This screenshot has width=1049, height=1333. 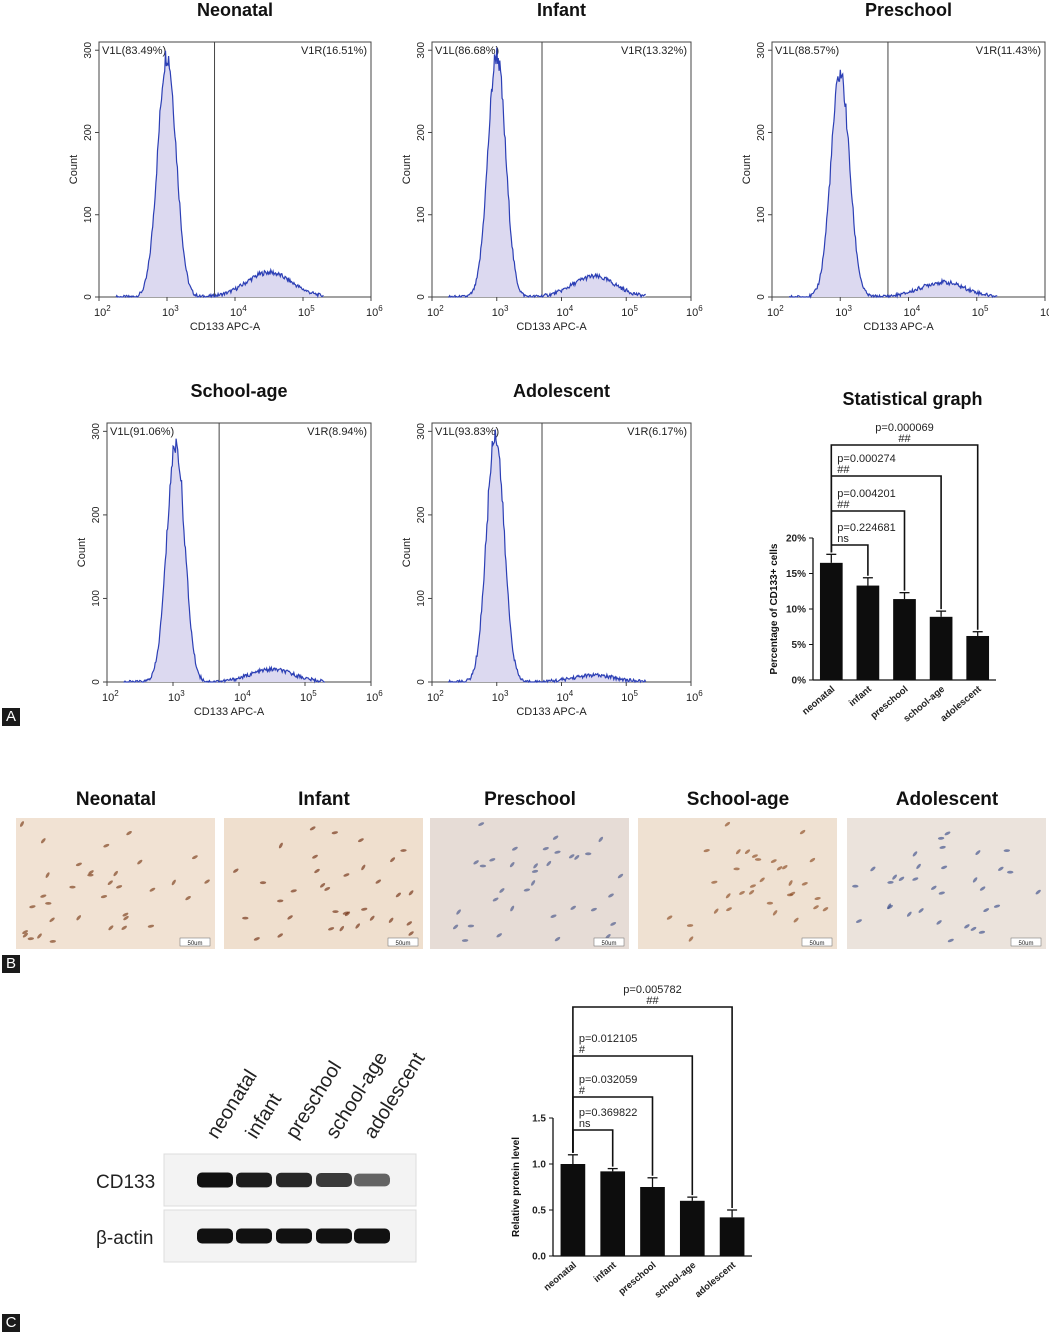 What do you see at coordinates (142, 432) in the screenshot?
I see `gate-left-label: V1L(91.06%)` at bounding box center [142, 432].